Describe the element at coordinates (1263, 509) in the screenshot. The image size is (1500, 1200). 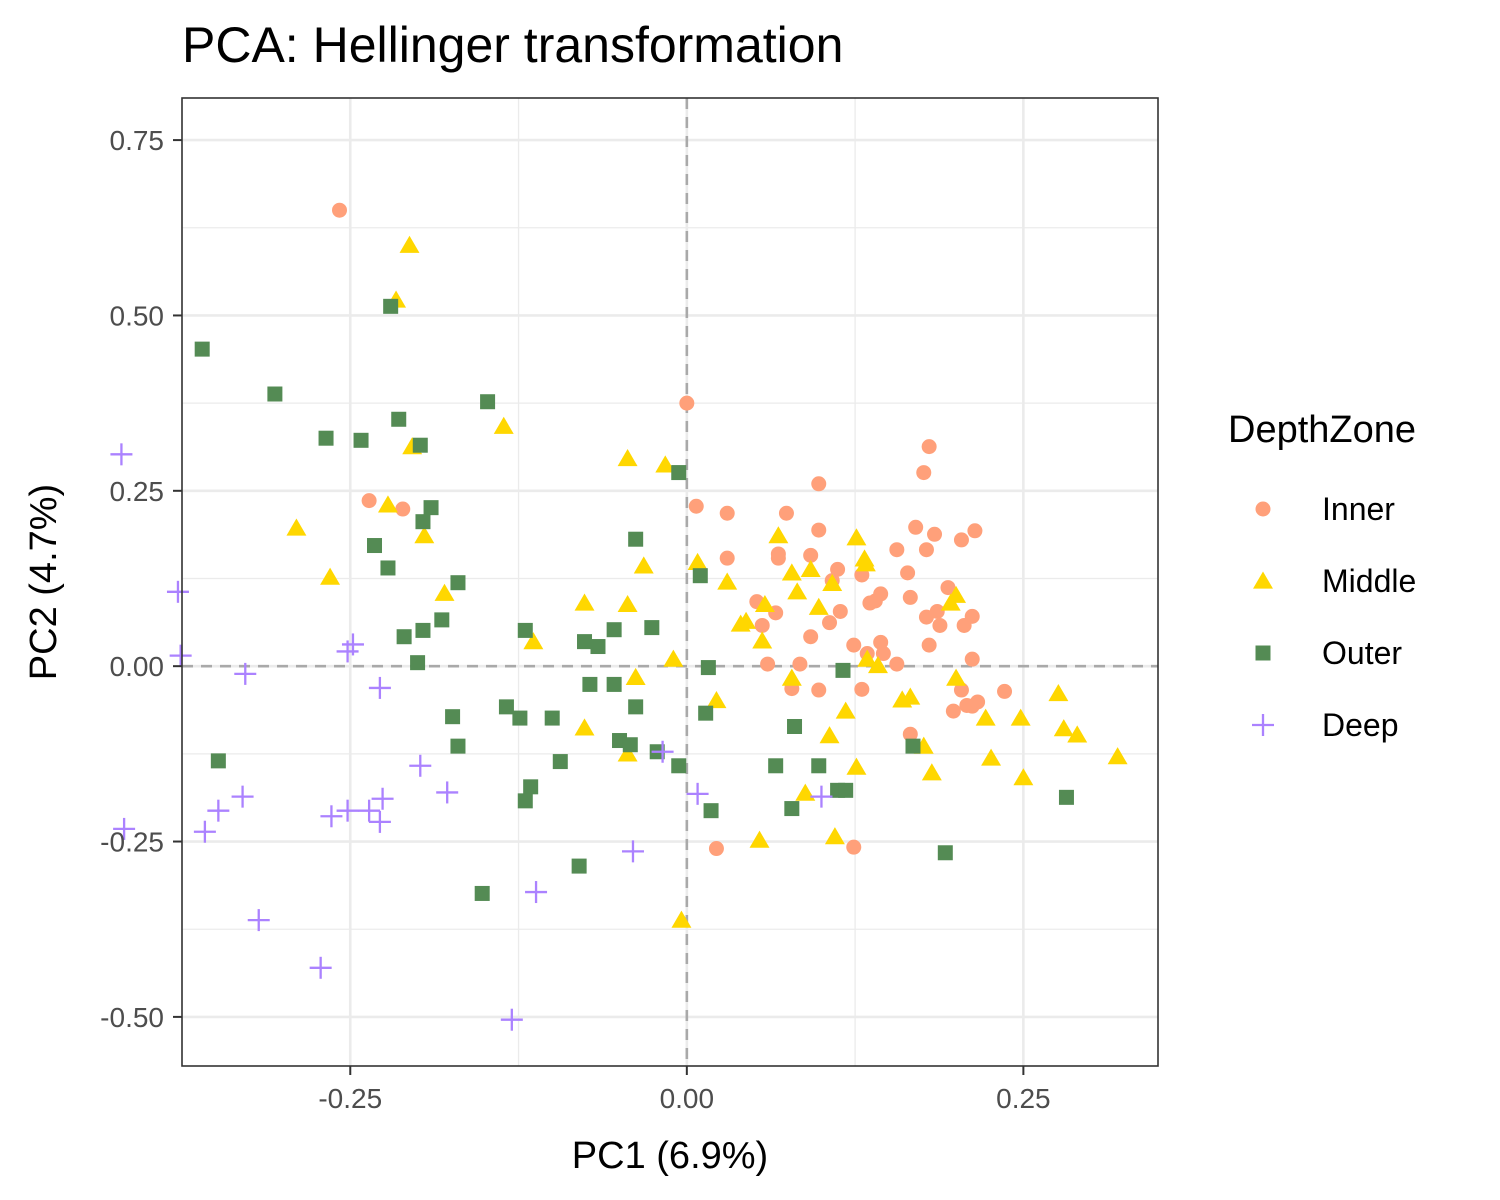
I see `legend-key-inner` at that location.